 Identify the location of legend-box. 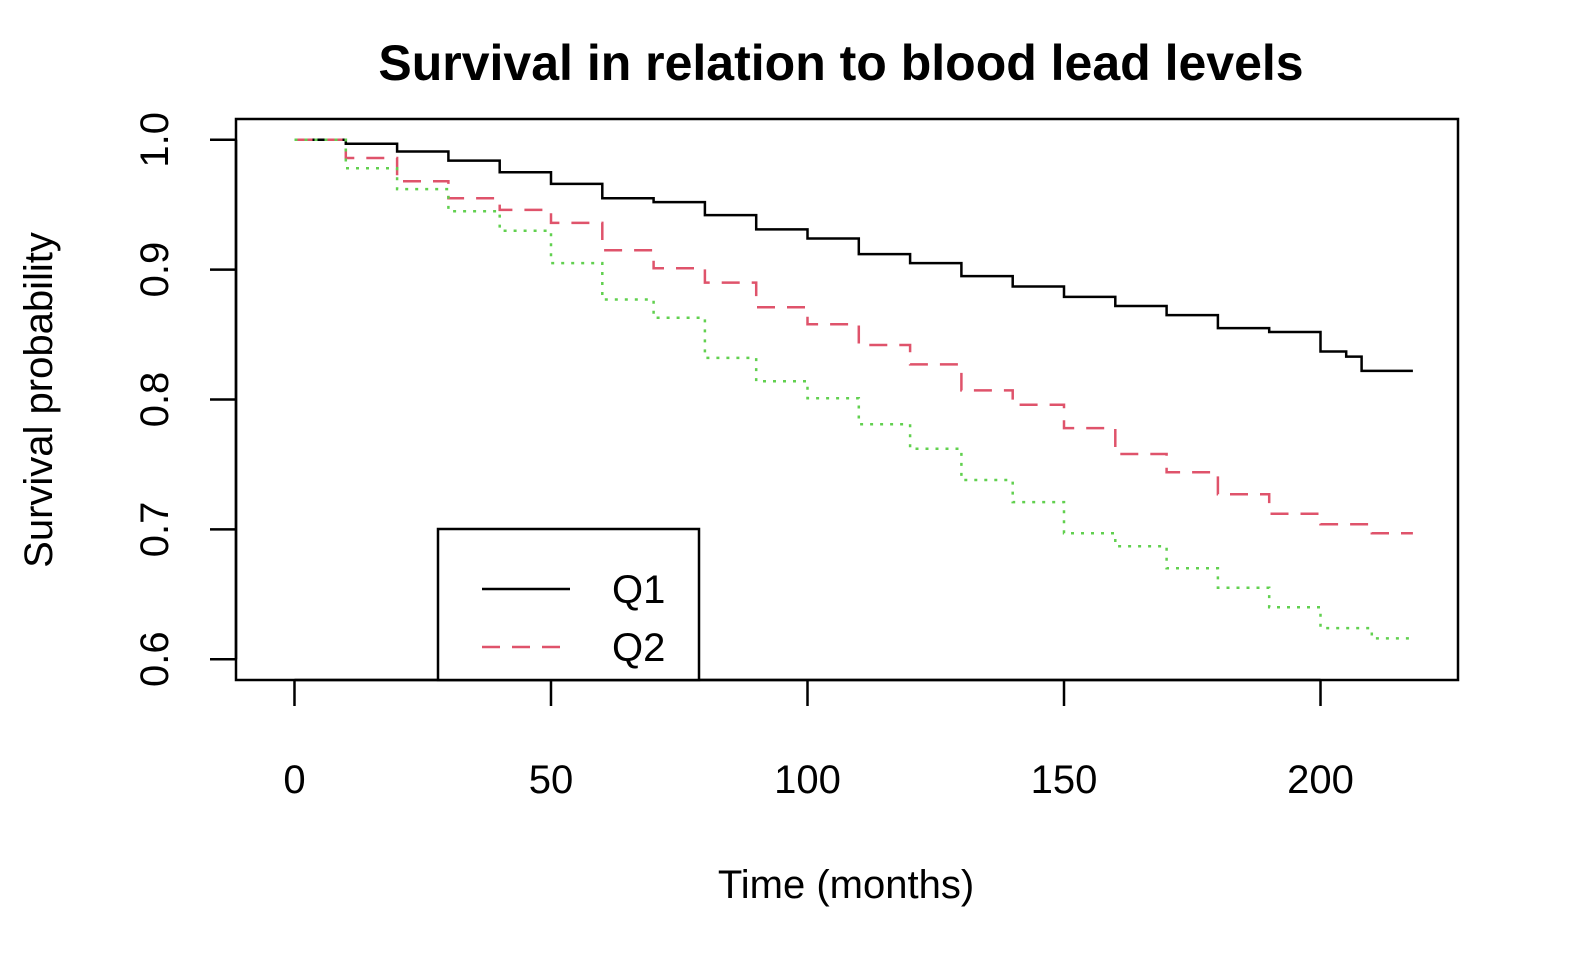
(568, 604).